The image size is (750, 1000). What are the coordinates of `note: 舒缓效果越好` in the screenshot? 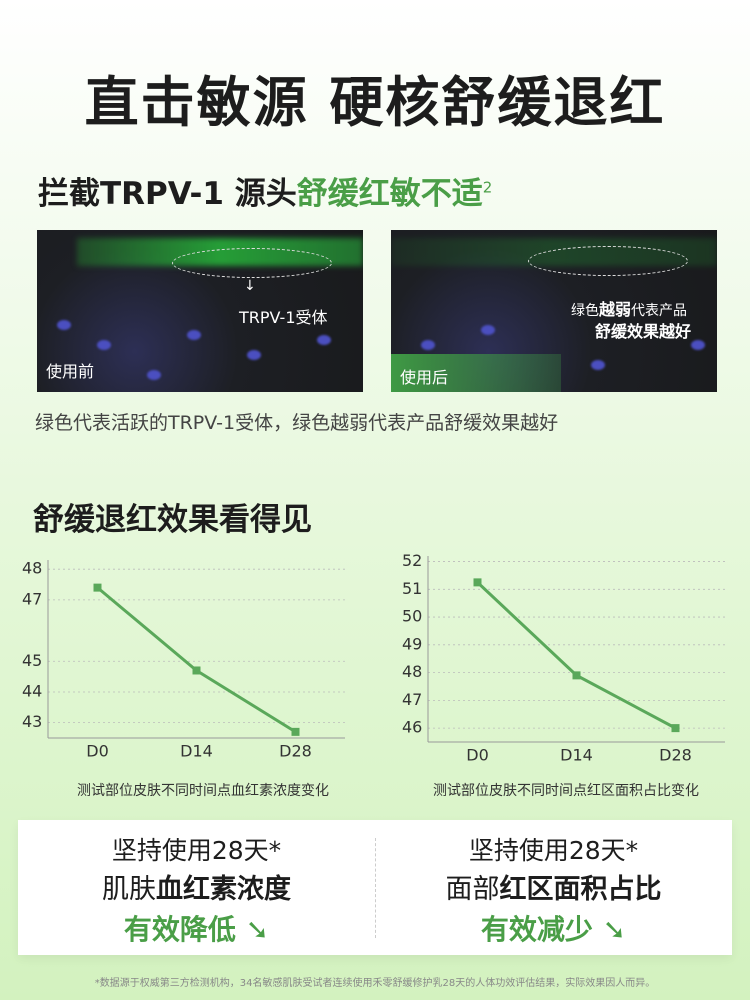 It's located at (643, 330).